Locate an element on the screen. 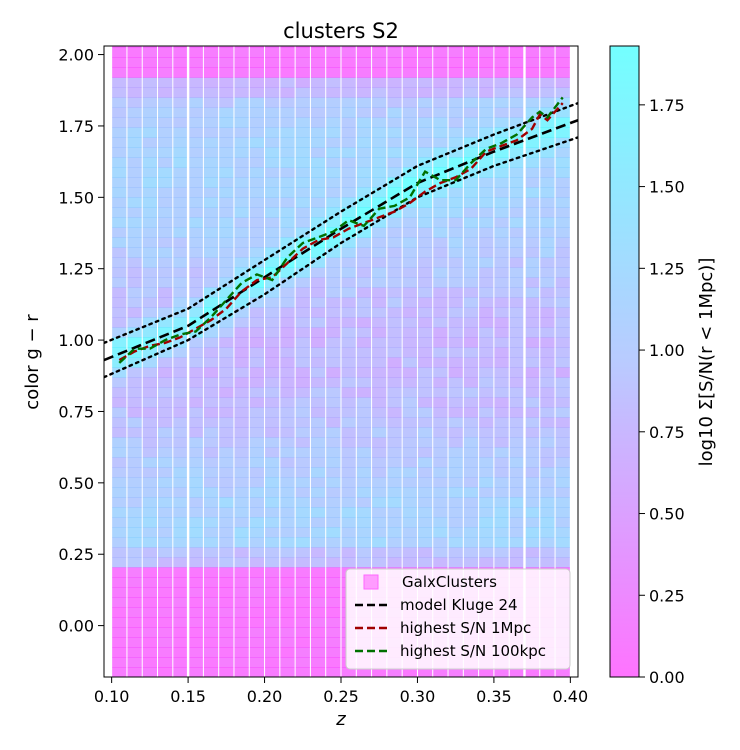  heatmap-gap is located at coordinates (188, 361).